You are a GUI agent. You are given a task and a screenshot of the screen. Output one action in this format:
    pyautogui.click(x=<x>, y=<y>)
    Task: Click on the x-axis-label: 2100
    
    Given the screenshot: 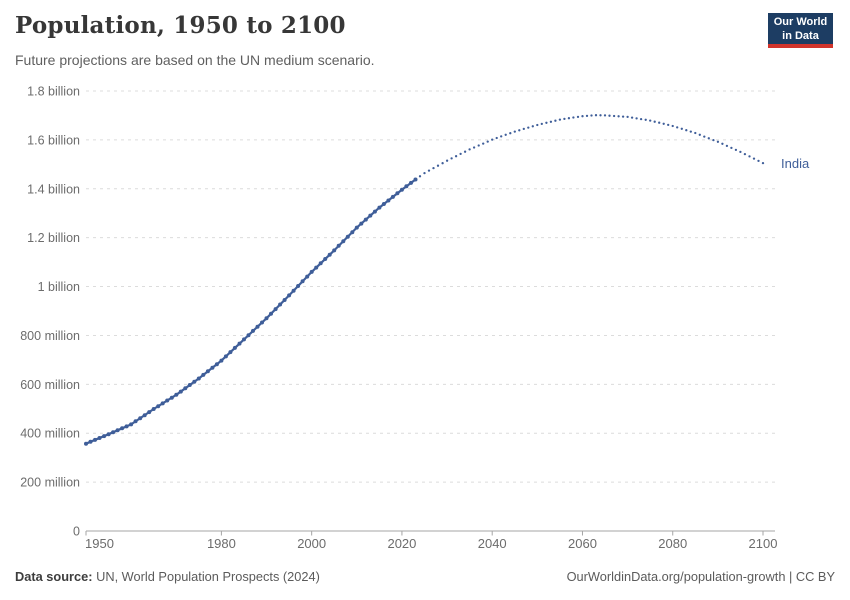 What is the action you would take?
    pyautogui.click(x=763, y=543)
    